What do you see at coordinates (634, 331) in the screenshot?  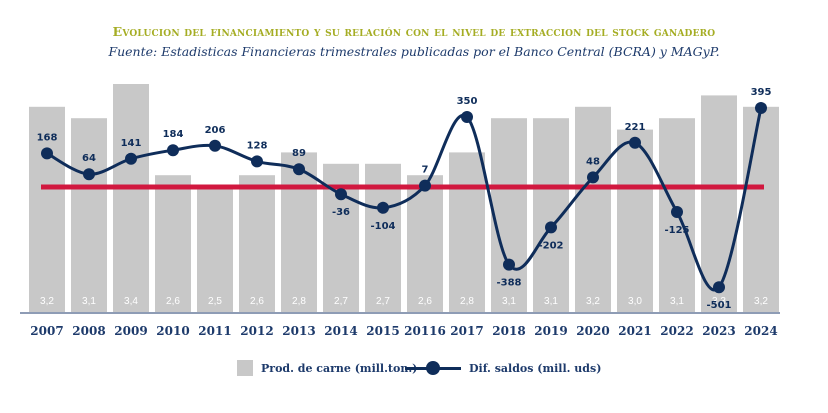 I see `x-tick-label: 2021` at bounding box center [634, 331].